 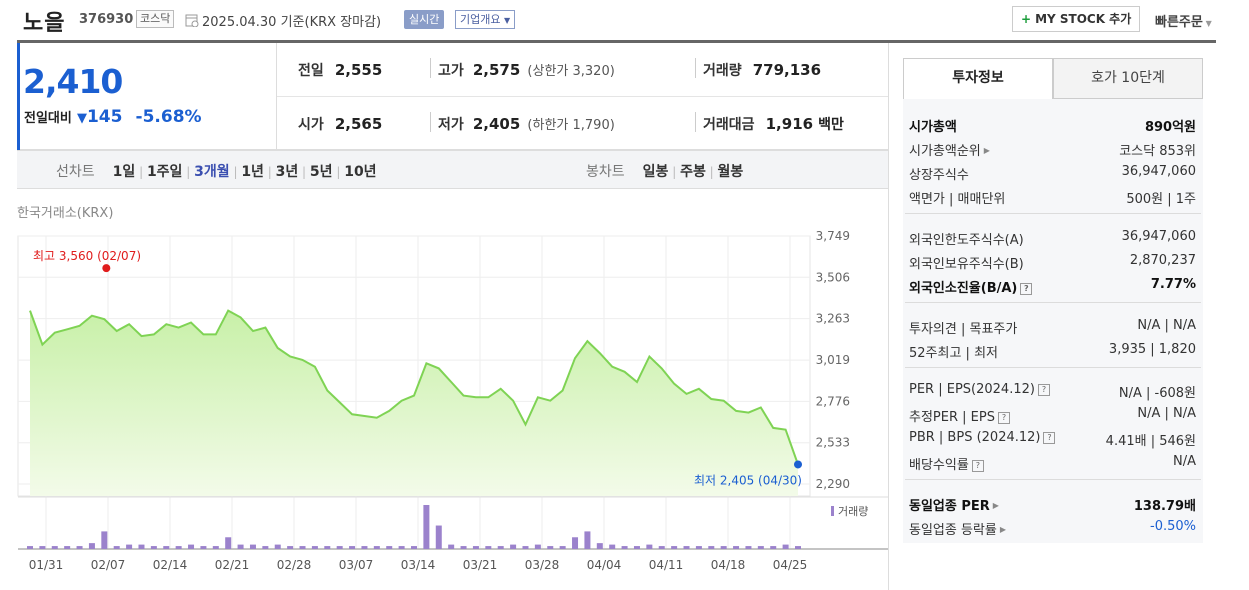 I want to click on tab-range-1: 1주일, so click(x=164, y=172).